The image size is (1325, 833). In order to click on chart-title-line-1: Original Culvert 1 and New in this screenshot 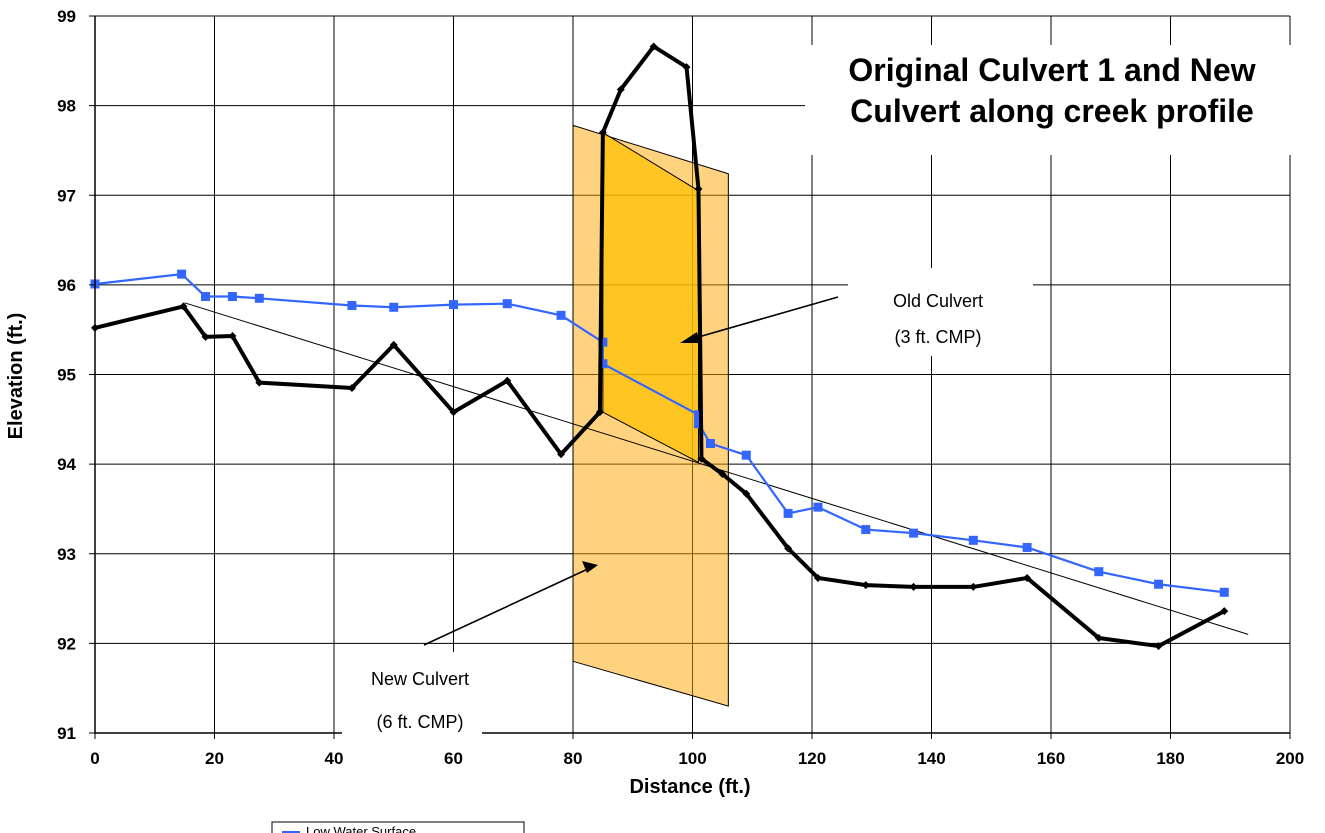, I will do `click(1051, 70)`.